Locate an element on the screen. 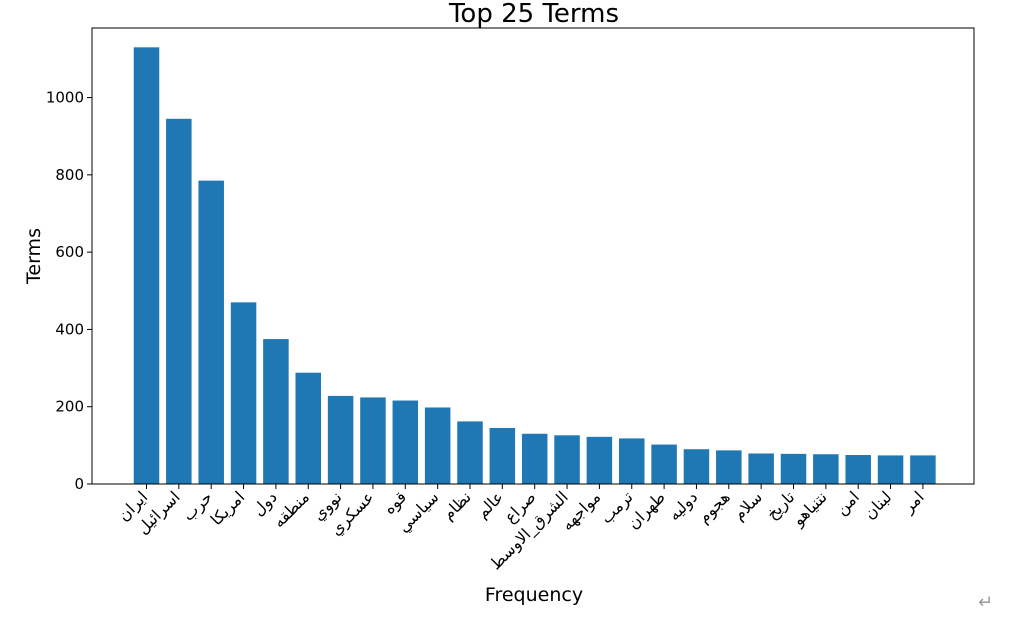  x-tick-label: دوليه is located at coordinates (683, 506).